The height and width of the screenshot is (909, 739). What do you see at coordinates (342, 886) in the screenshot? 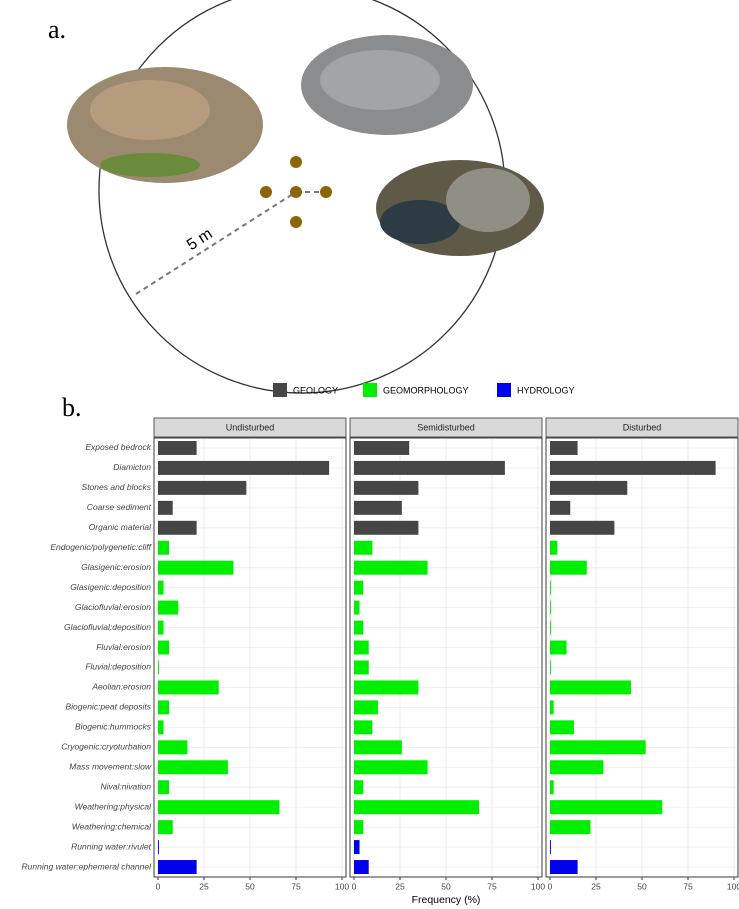
I see `x-tick-label: 100` at bounding box center [342, 886].